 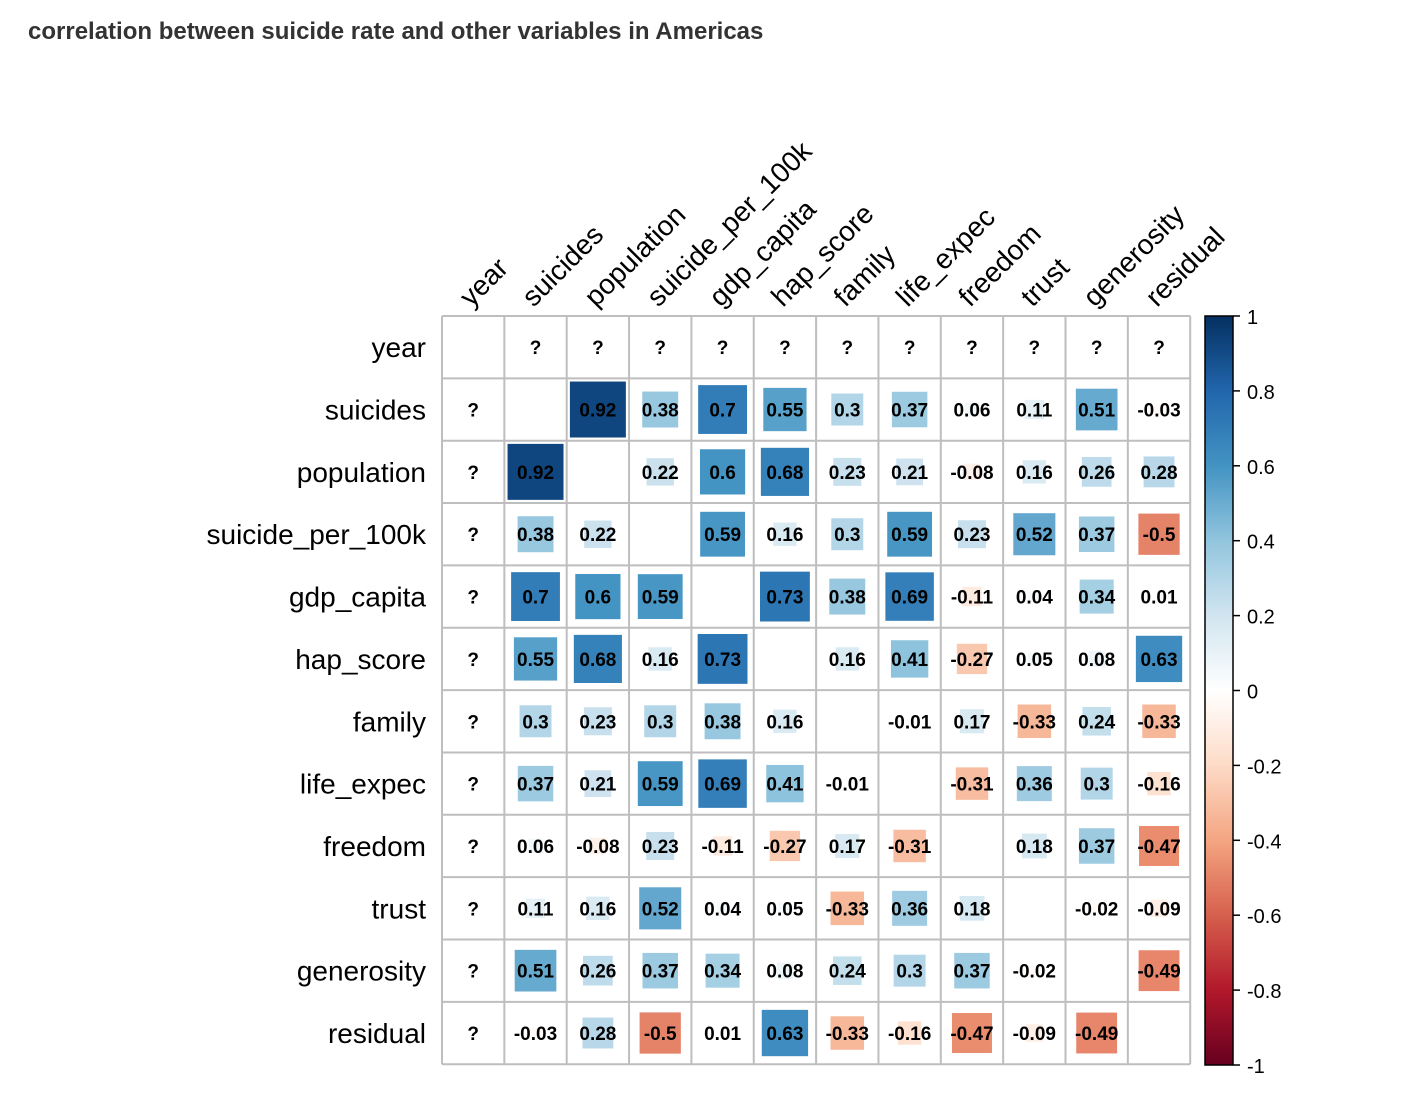 What do you see at coordinates (722, 473) in the screenshot?
I see `cell-value-population-gdp_capita: 0.6` at bounding box center [722, 473].